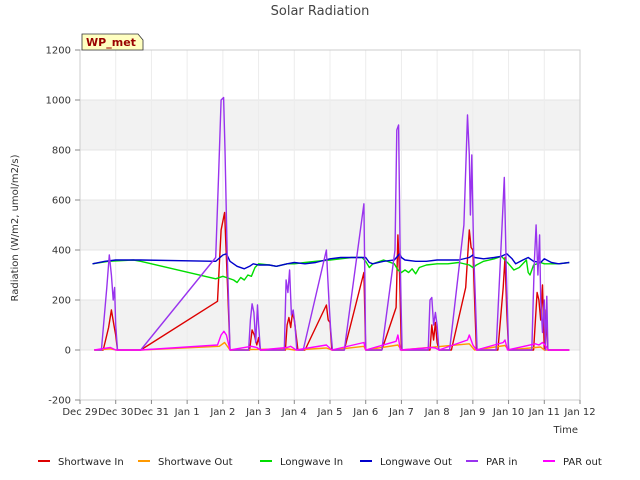 This screenshot has width=640, height=480. Describe the element at coordinates (59, 401) in the screenshot. I see `y-tick-label: -200` at that location.